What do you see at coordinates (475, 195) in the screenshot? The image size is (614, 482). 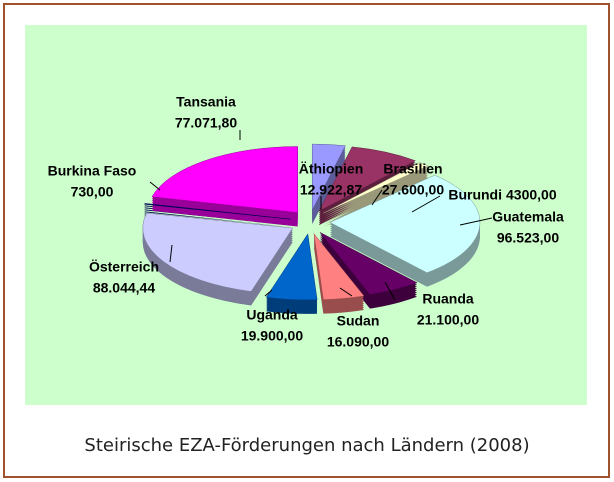 I see `data-label-name: Burundi` at bounding box center [475, 195].